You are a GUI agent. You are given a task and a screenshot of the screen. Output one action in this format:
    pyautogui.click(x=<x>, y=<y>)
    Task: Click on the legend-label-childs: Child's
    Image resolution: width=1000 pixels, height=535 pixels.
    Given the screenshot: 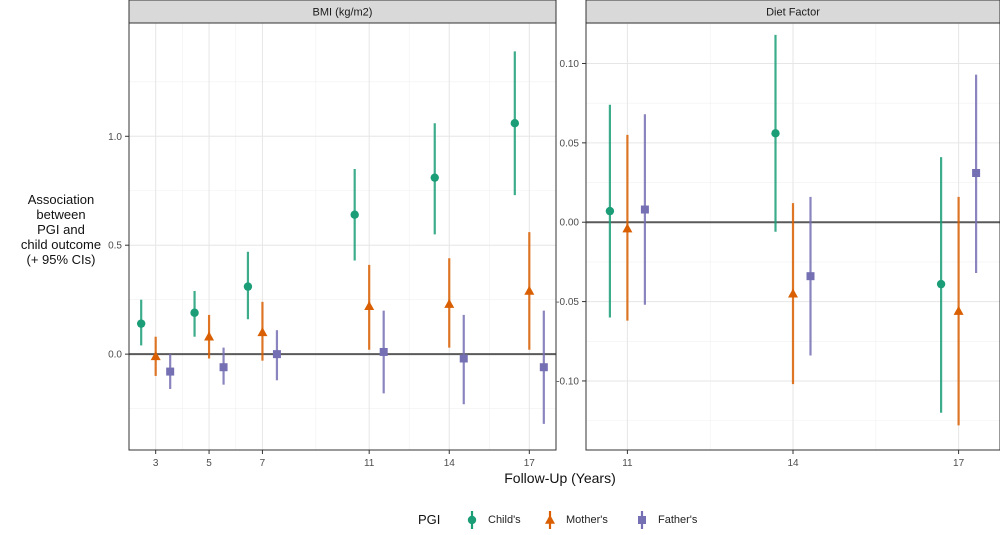 What is the action you would take?
    pyautogui.click(x=504, y=520)
    